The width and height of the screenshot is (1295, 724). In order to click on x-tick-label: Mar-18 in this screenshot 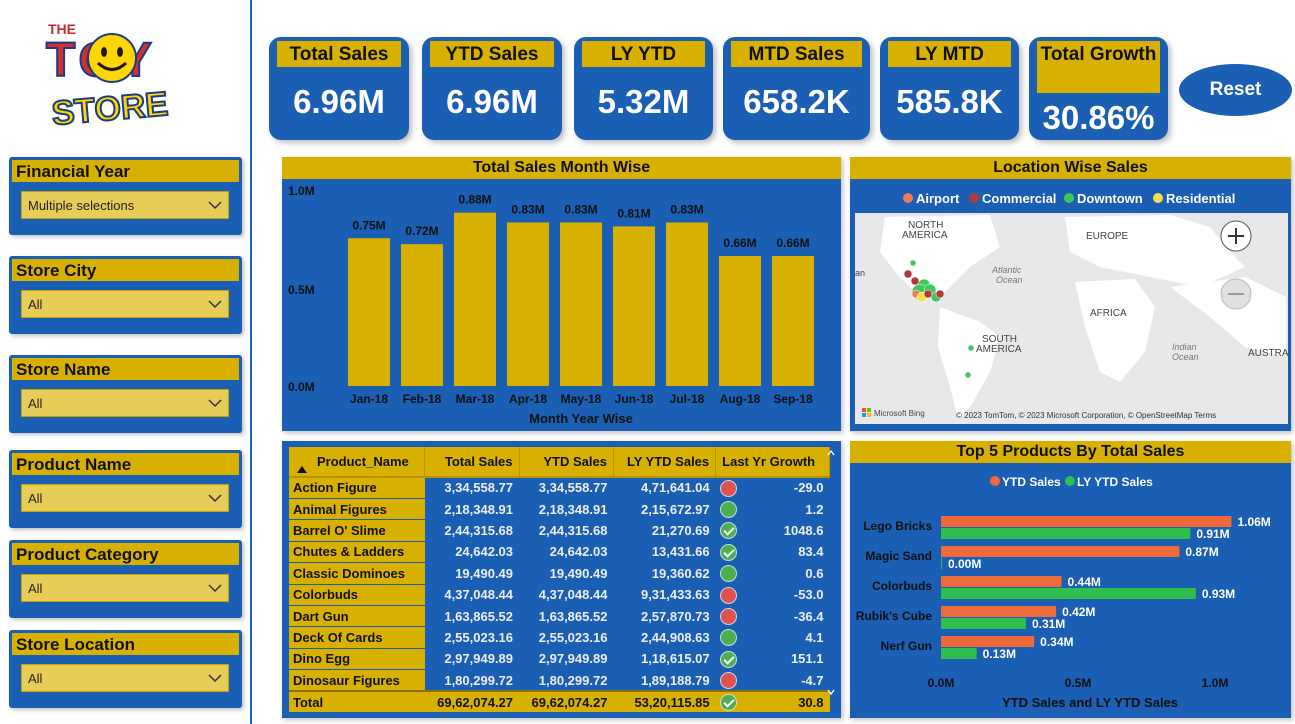, I will do `click(475, 399)`.